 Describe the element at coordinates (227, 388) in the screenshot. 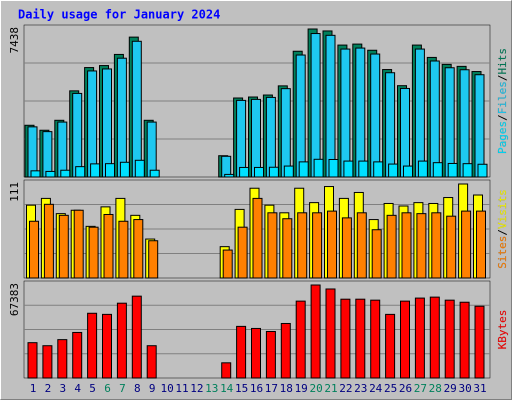

I see `x-tick-label: 14` at that location.